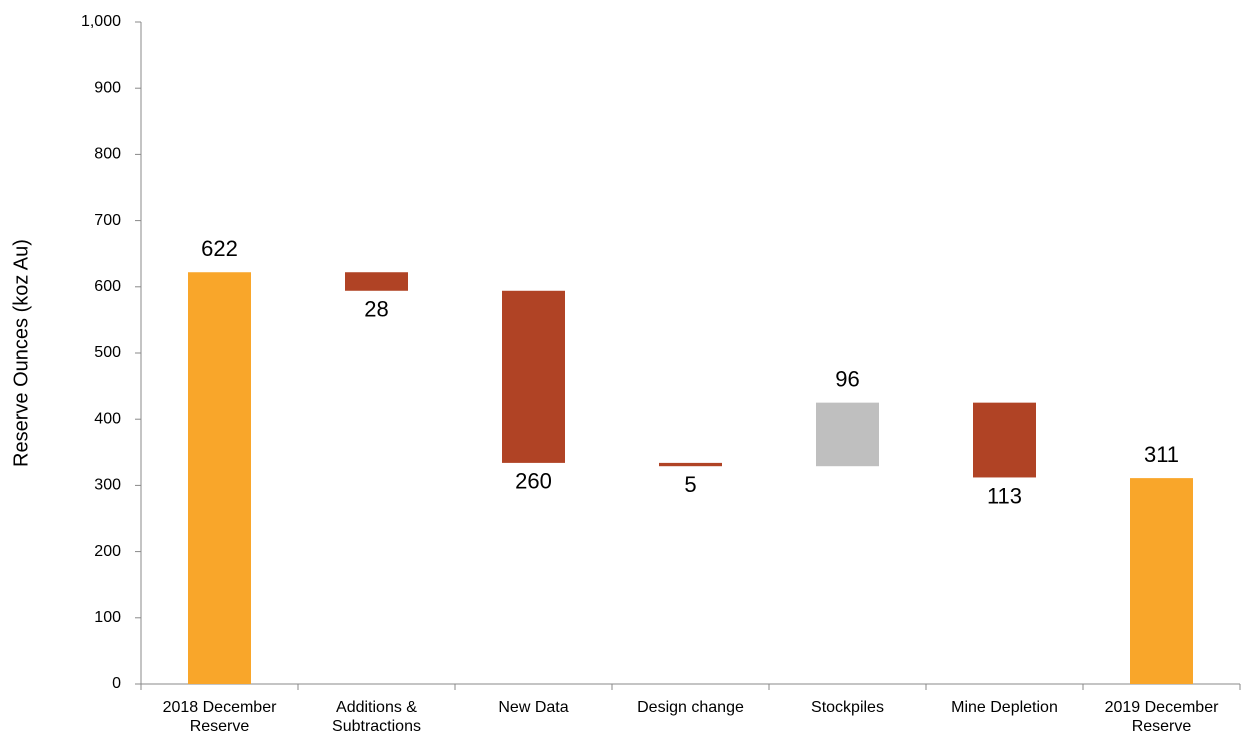 The image size is (1245, 740). What do you see at coordinates (376, 717) in the screenshot?
I see `x-tick-label: Additions & Subtractions` at bounding box center [376, 717].